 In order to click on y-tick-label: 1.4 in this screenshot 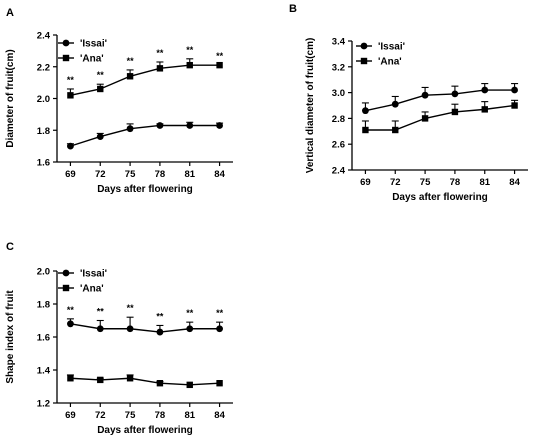, I will do `click(44, 371)`.